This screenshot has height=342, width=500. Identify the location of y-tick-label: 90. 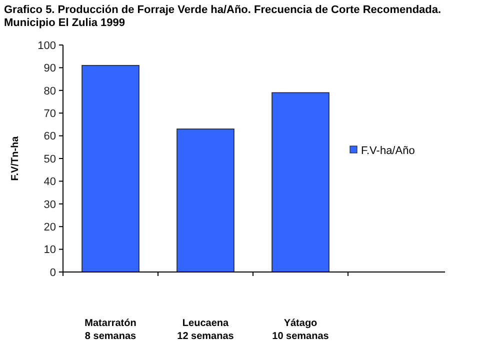
(50, 68).